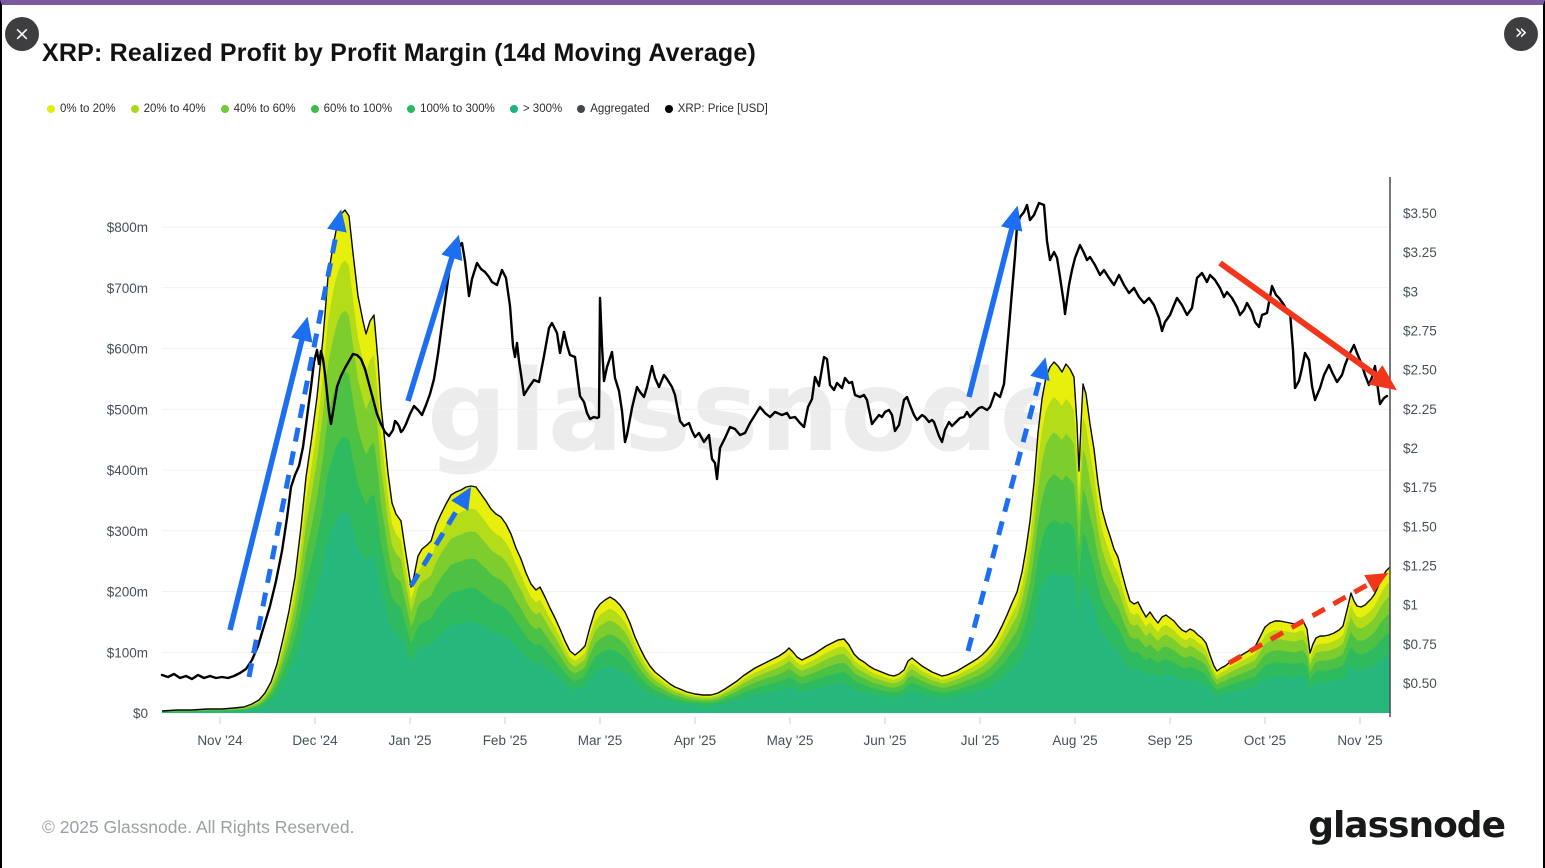  I want to click on right-axis-tick-label: $3, so click(1410, 291).